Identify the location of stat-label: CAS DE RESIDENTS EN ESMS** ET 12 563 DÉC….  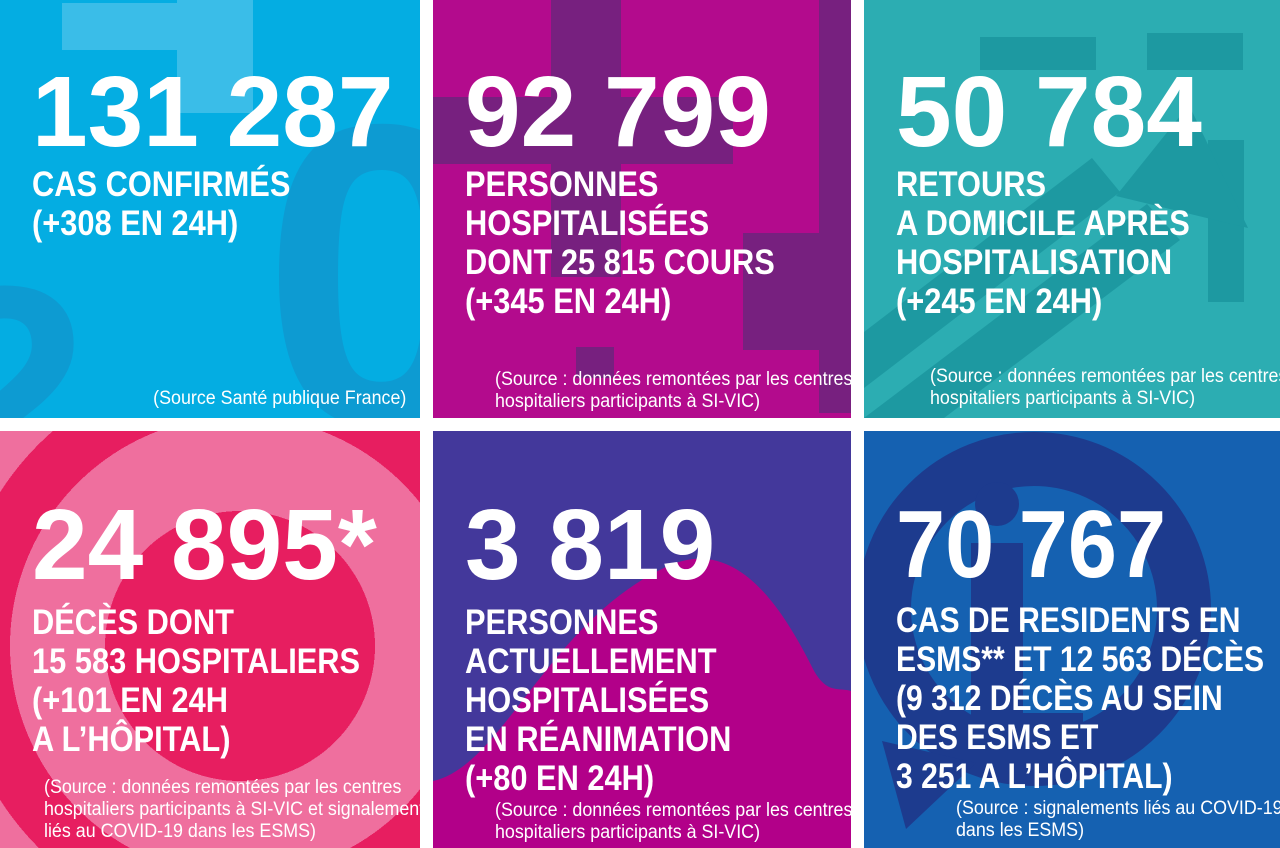
(1080, 698).